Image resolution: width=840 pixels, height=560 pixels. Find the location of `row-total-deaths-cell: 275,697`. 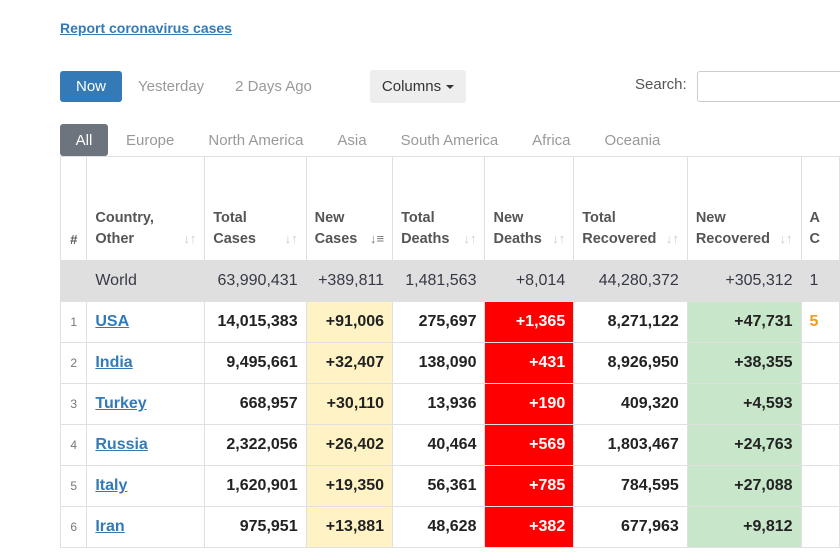

row-total-deaths-cell: 275,697 is located at coordinates (439, 322).